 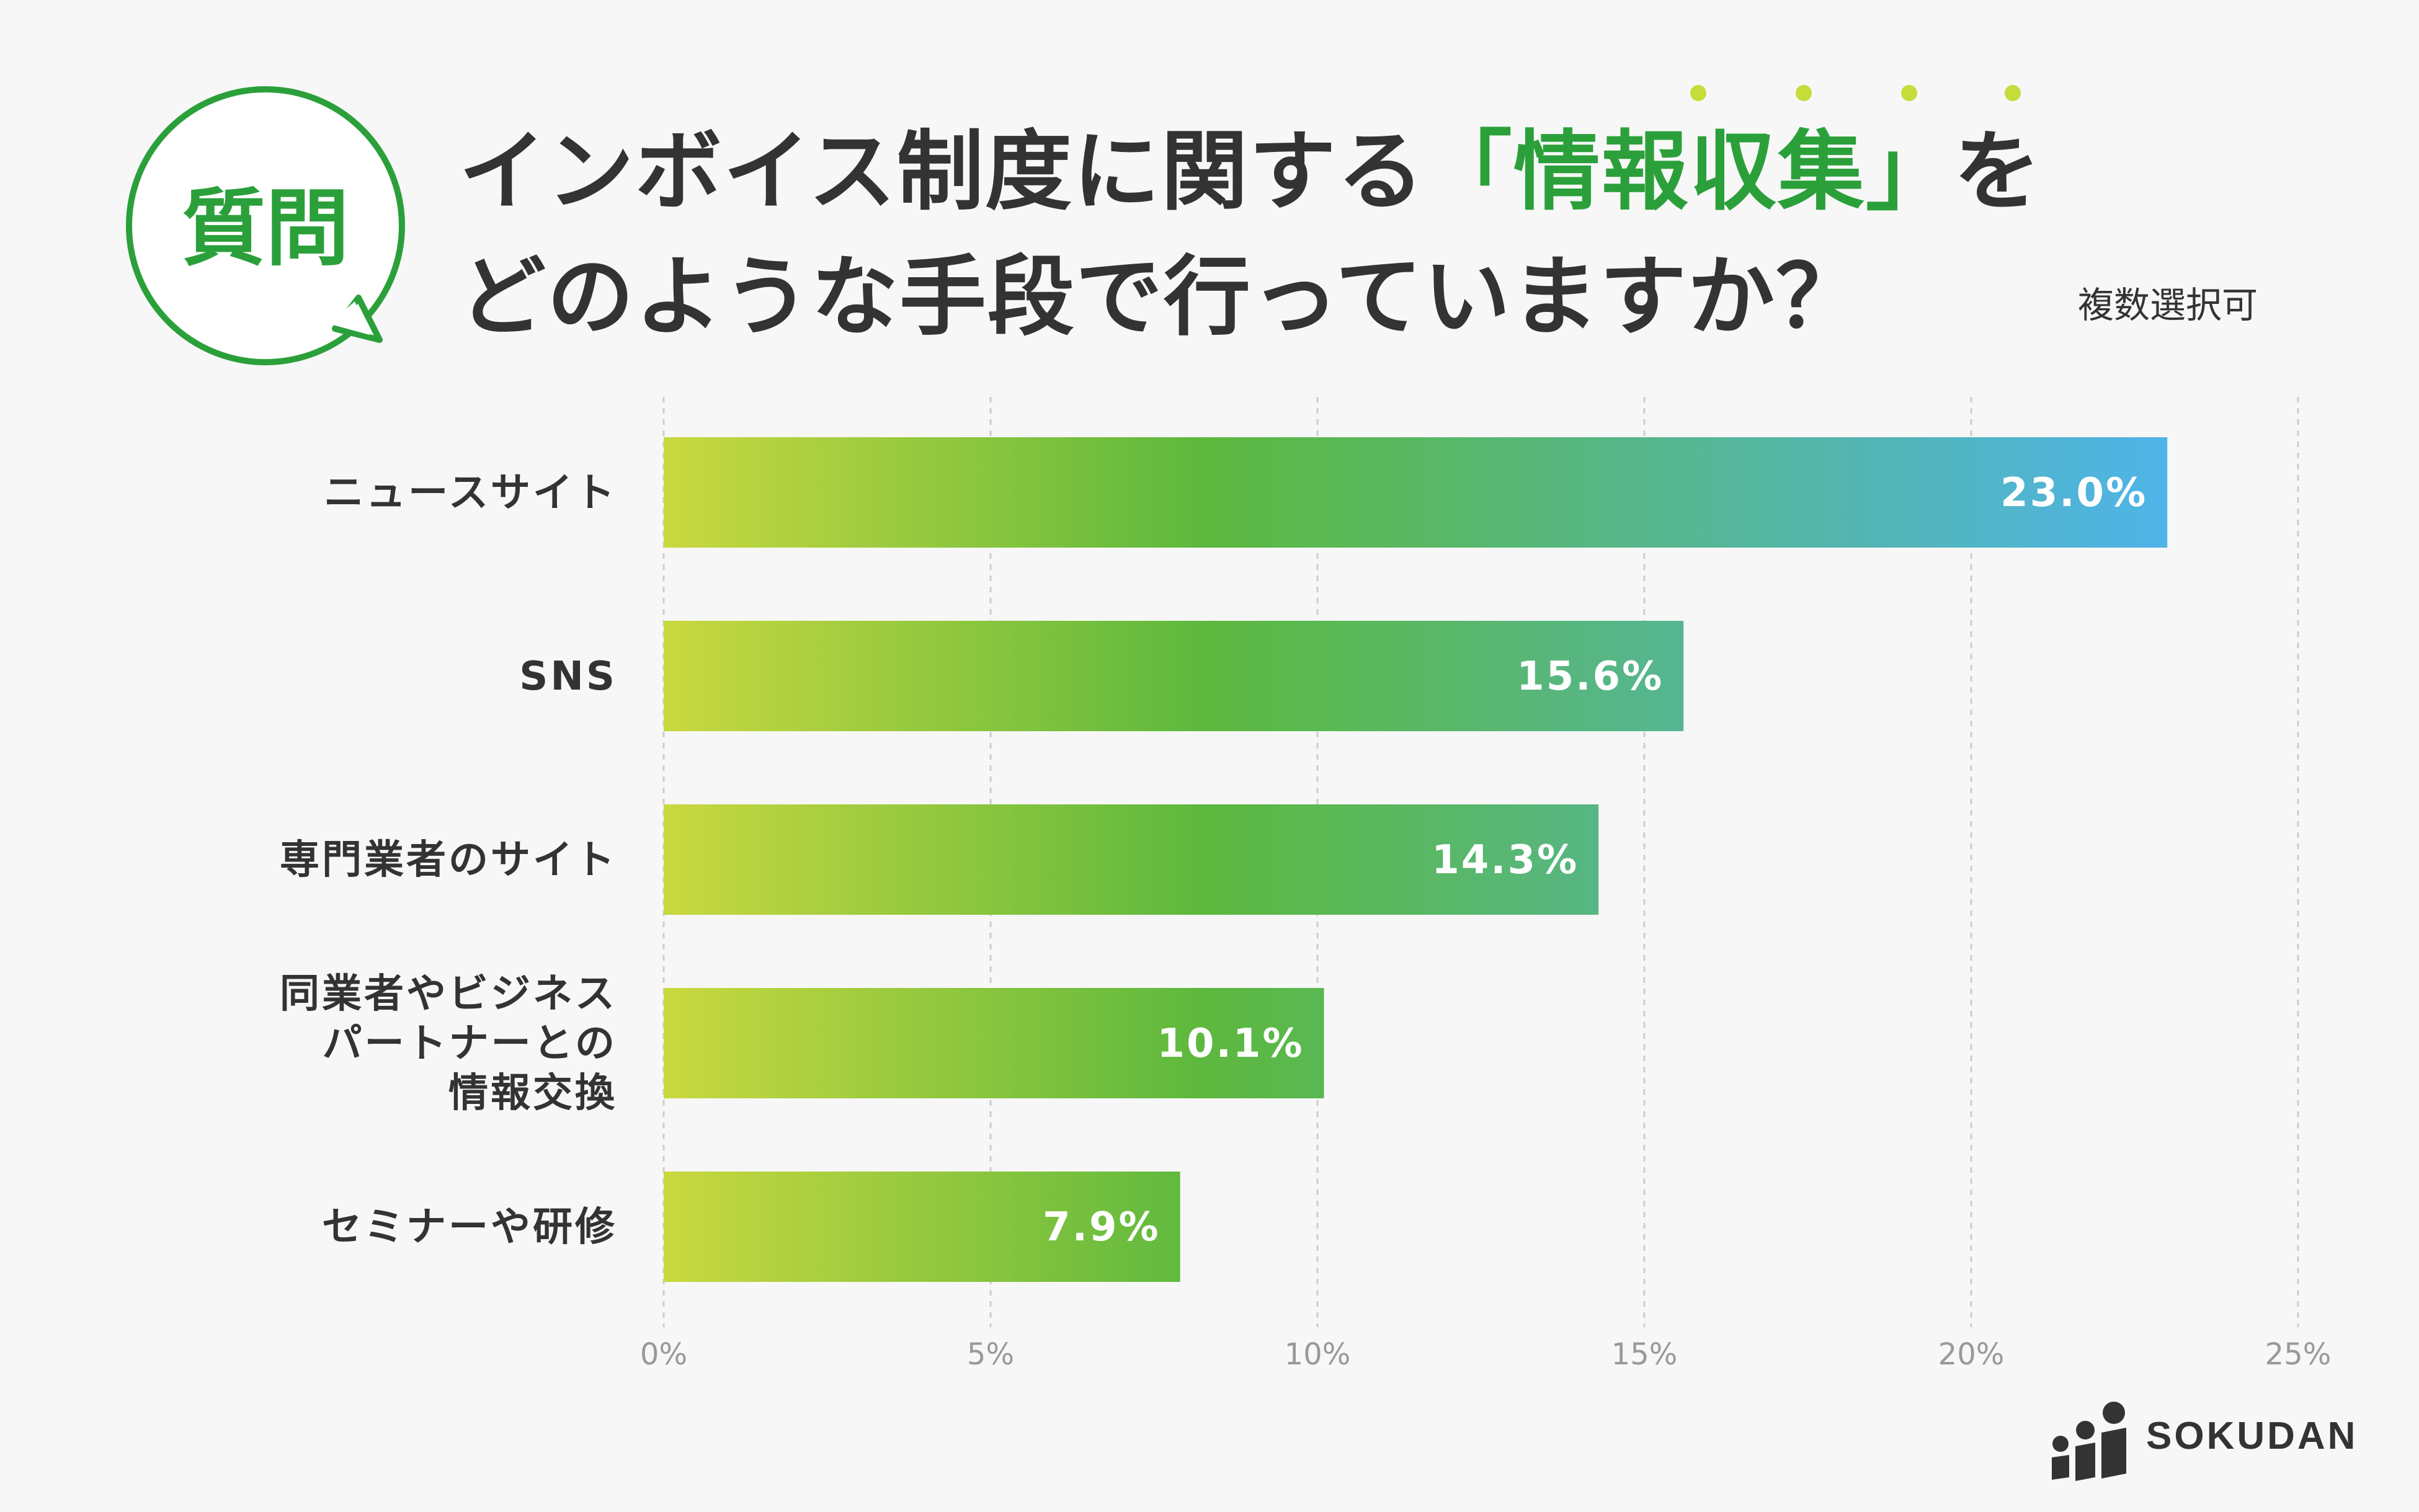 What do you see at coordinates (1909, 172) in the screenshot?
I see `title-close-bracket: 」` at bounding box center [1909, 172].